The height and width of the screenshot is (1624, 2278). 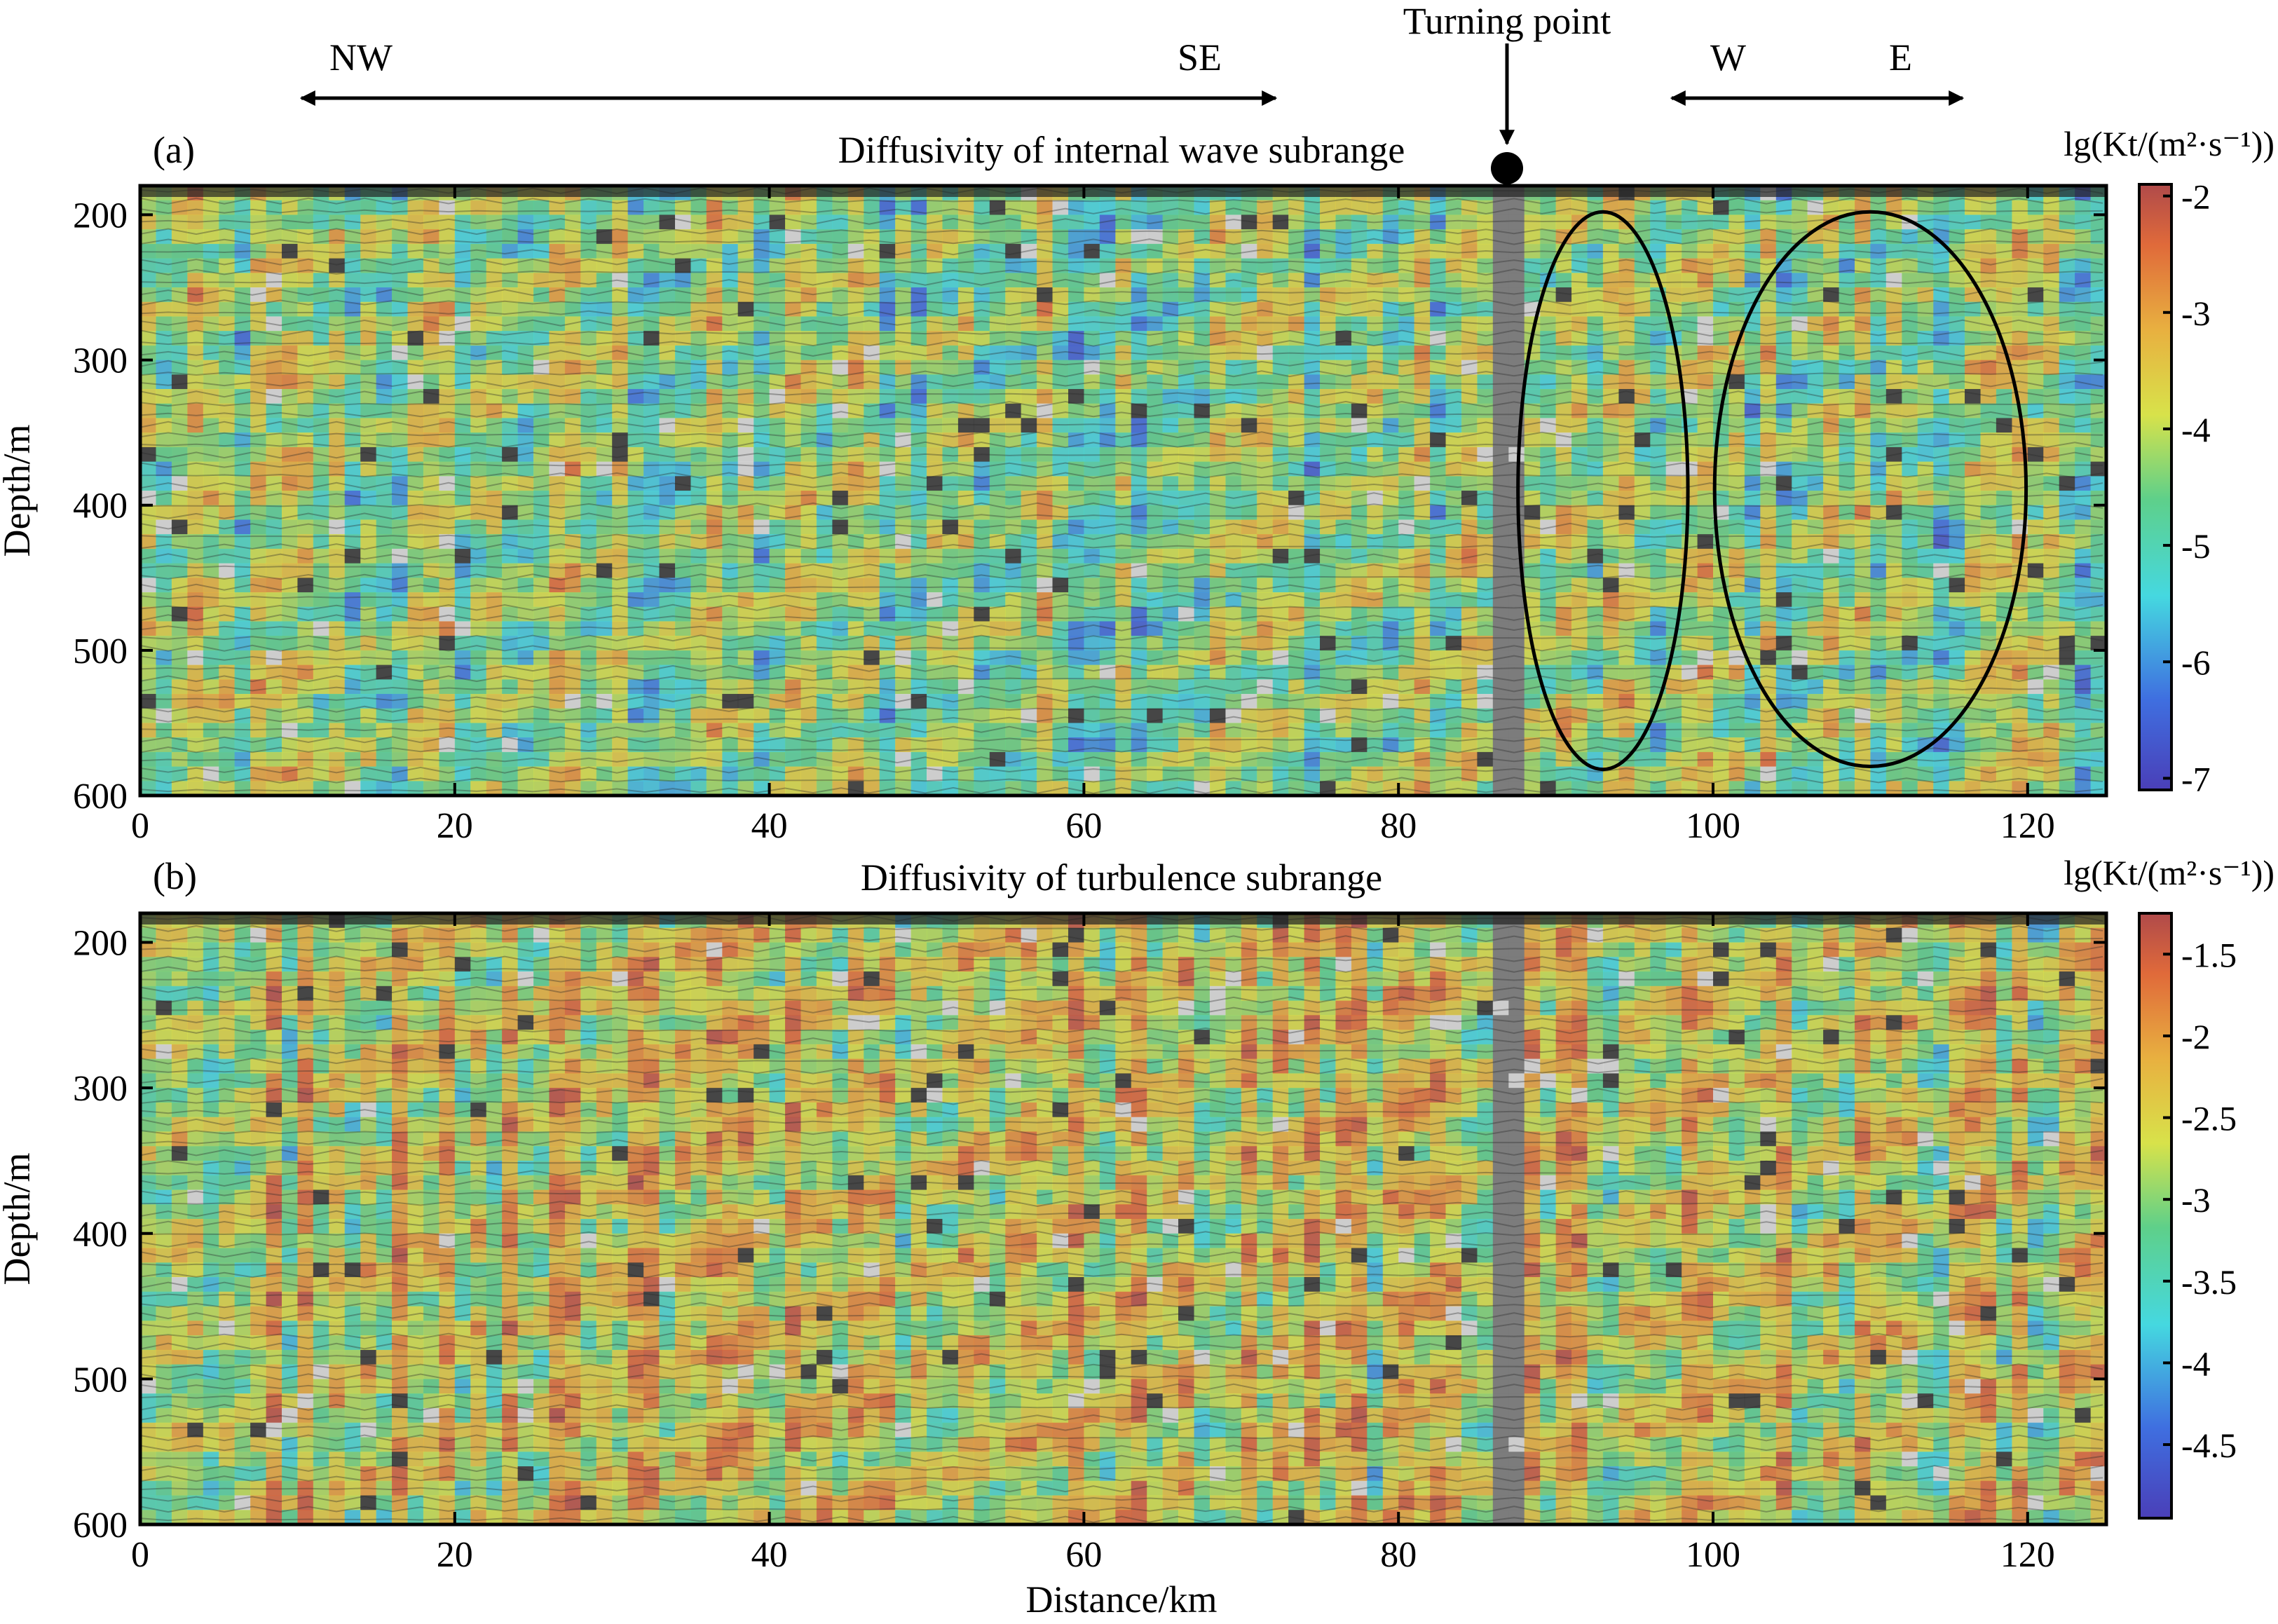 I want to click on colorbar-tick-label: -6, so click(x=2196, y=662).